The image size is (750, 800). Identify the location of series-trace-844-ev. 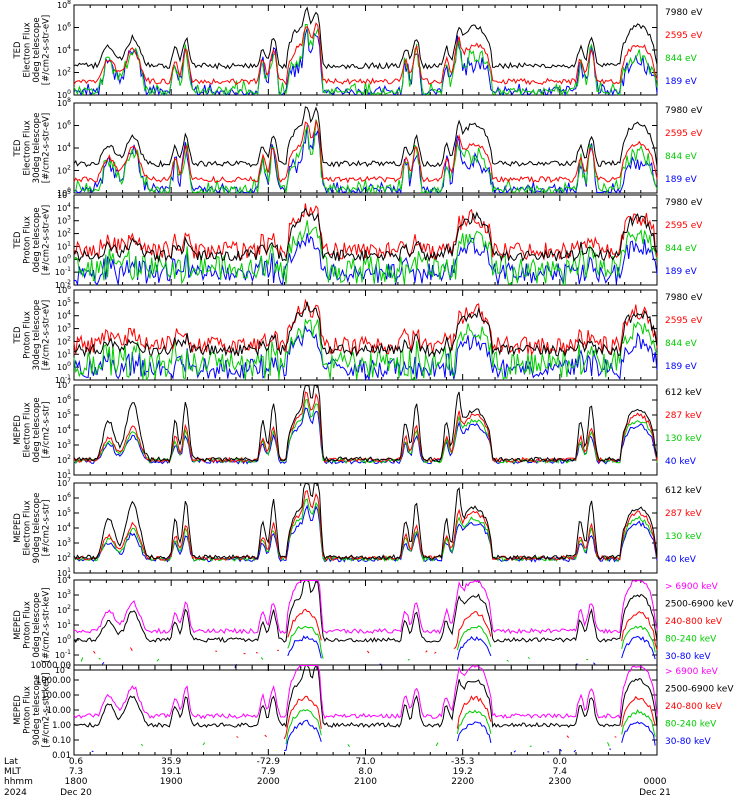
(365, 252).